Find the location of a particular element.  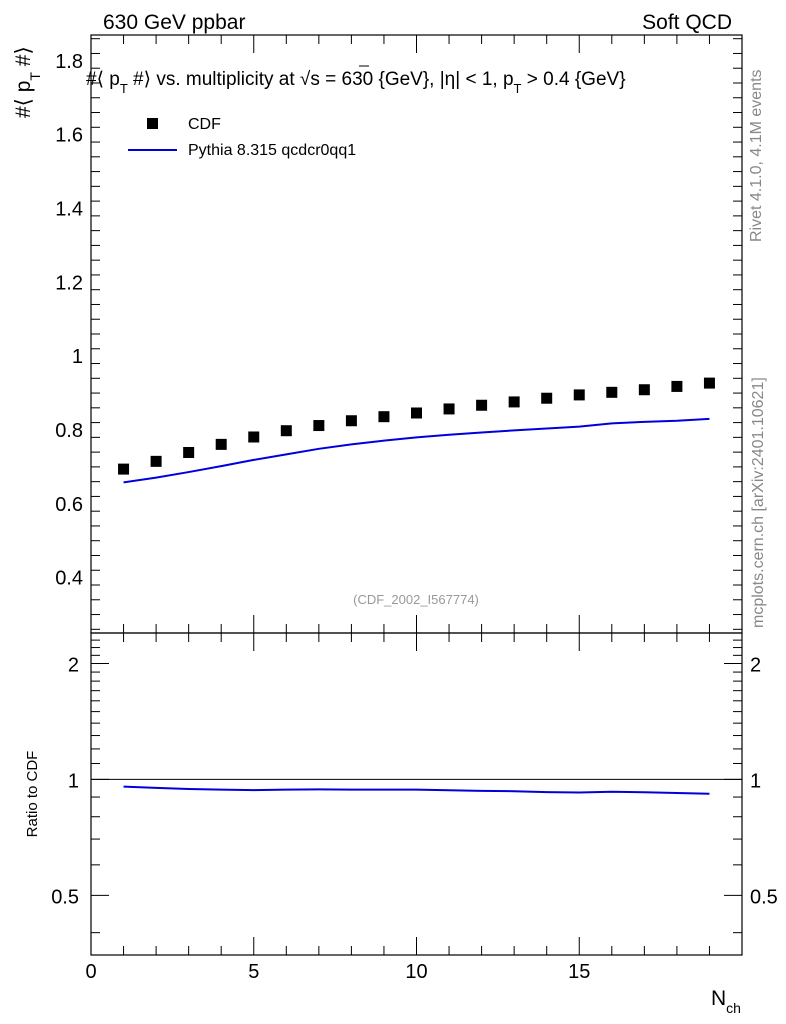

analysis-watermark: (CDF_2002_I567774) is located at coordinates (416, 599).